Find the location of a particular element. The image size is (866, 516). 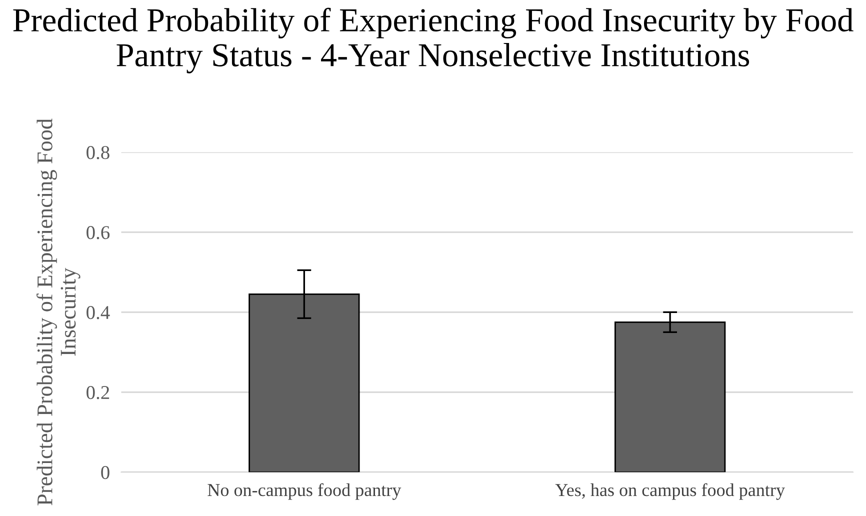

y-tick-label: 0.4 is located at coordinates (98, 313).